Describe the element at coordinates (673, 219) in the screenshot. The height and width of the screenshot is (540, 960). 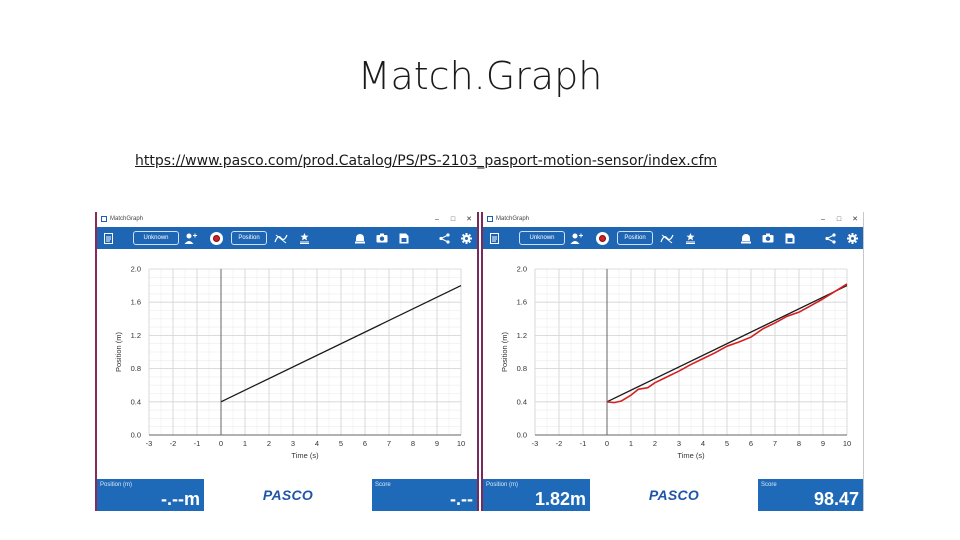
I see `title-bar: MatchGraph – □ ✕` at that location.